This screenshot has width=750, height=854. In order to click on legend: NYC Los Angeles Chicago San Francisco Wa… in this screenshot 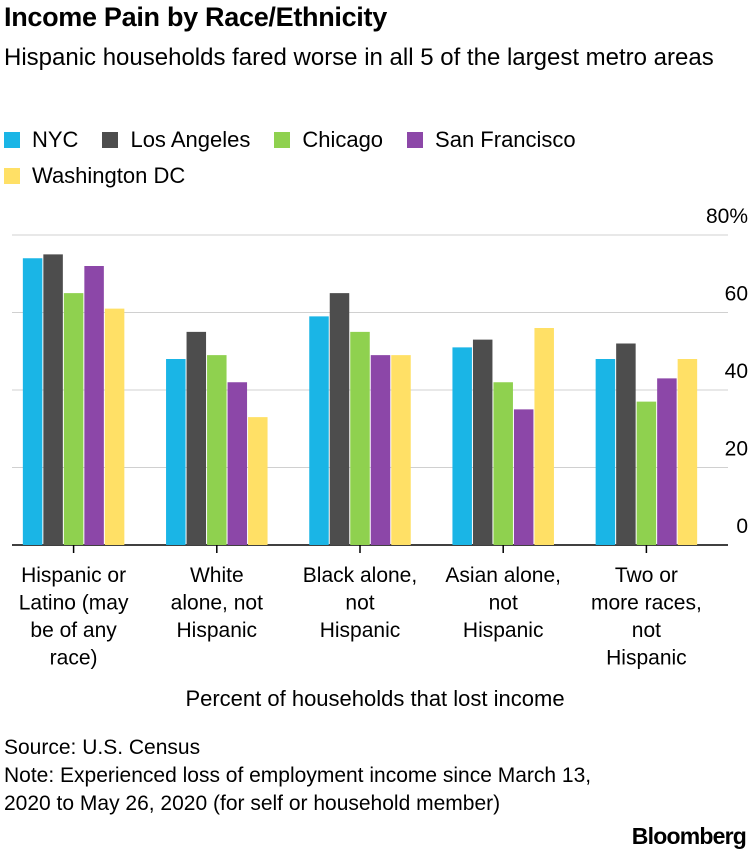, I will do `click(374, 158)`.